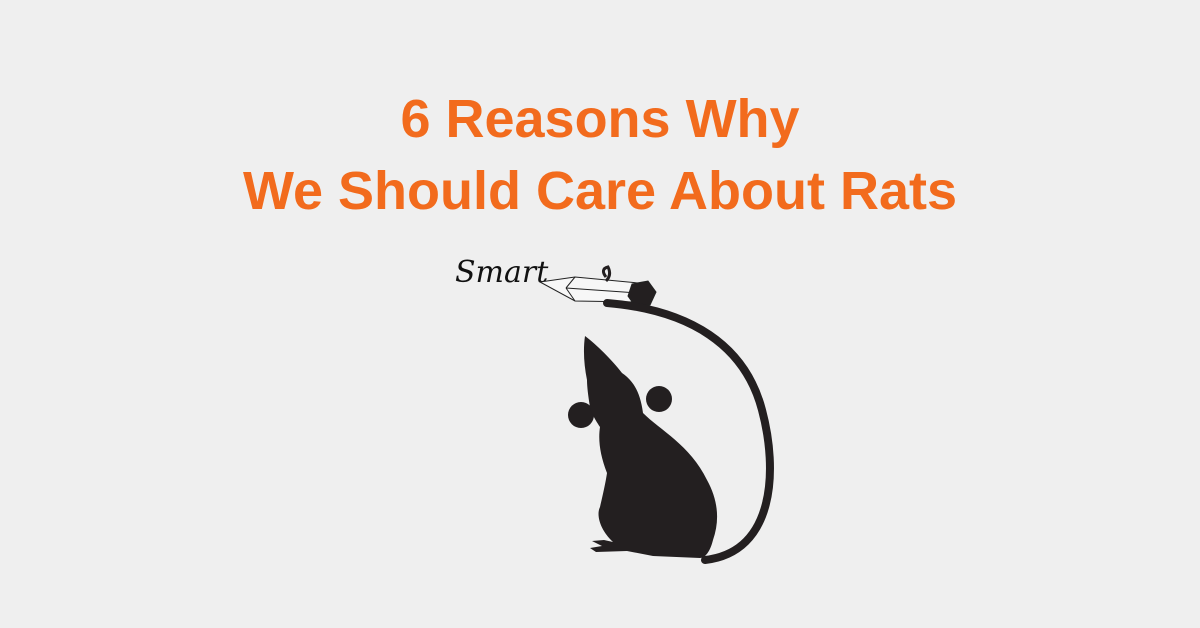 The height and width of the screenshot is (628, 1200). What do you see at coordinates (502, 272) in the screenshot?
I see `smart-label: Smart` at bounding box center [502, 272].